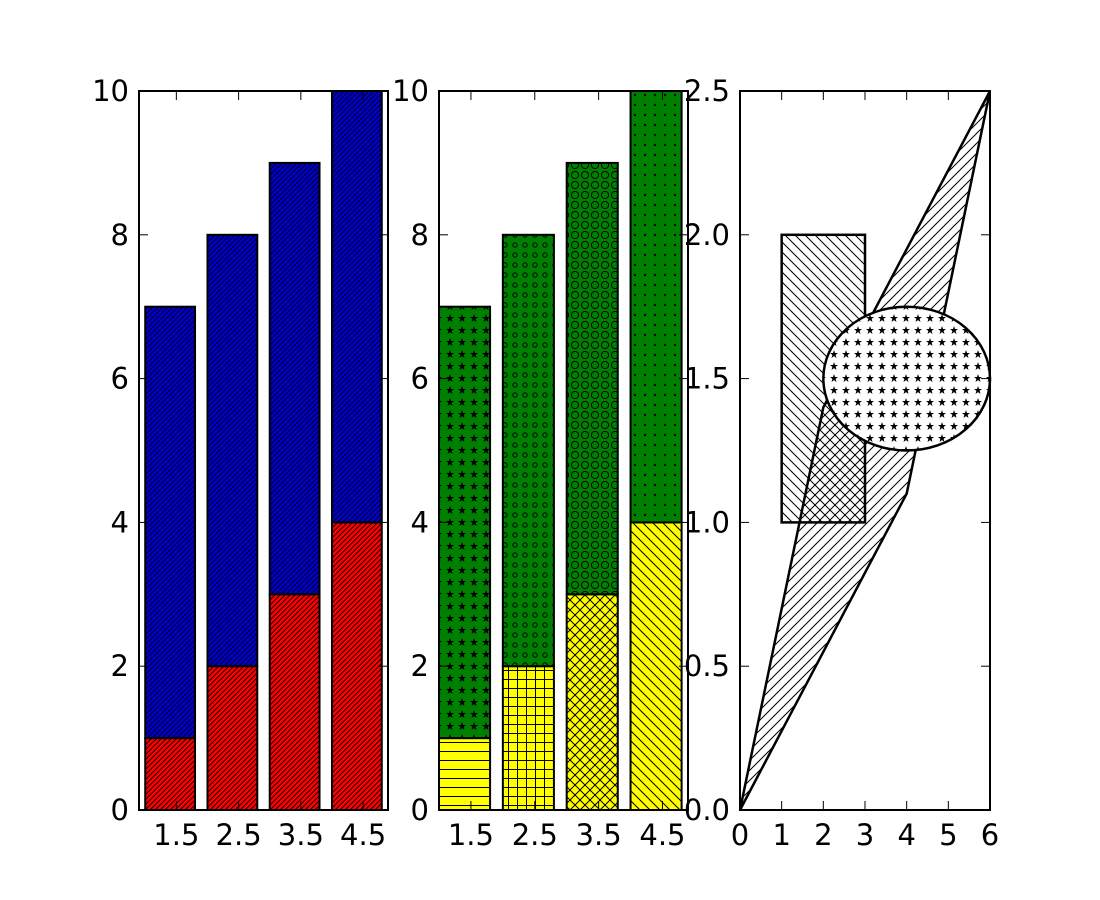 This screenshot has height=900, width=1100. What do you see at coordinates (707, 235) in the screenshot?
I see `y-tick-label: 2.0` at bounding box center [707, 235].